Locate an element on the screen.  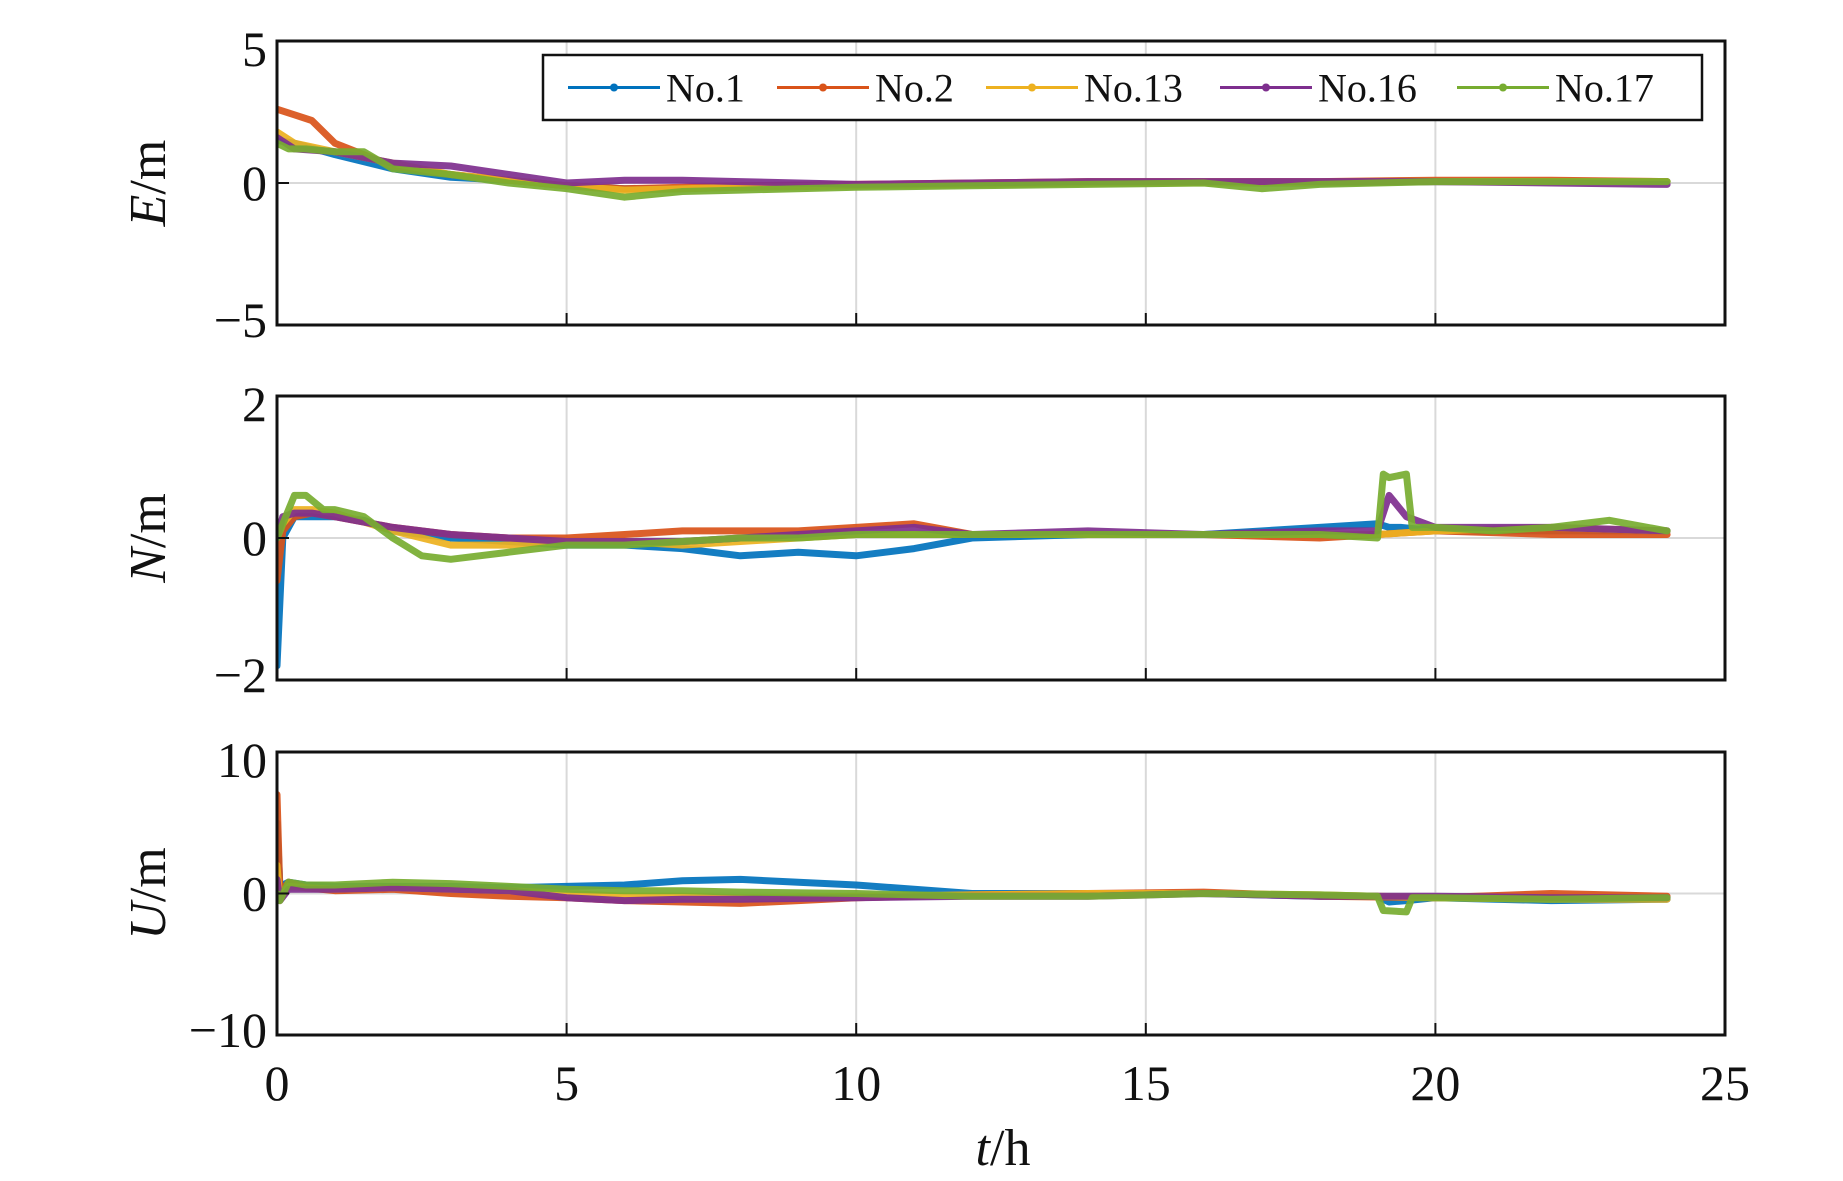
x-tick-label: 20 is located at coordinates (1435, 1083).